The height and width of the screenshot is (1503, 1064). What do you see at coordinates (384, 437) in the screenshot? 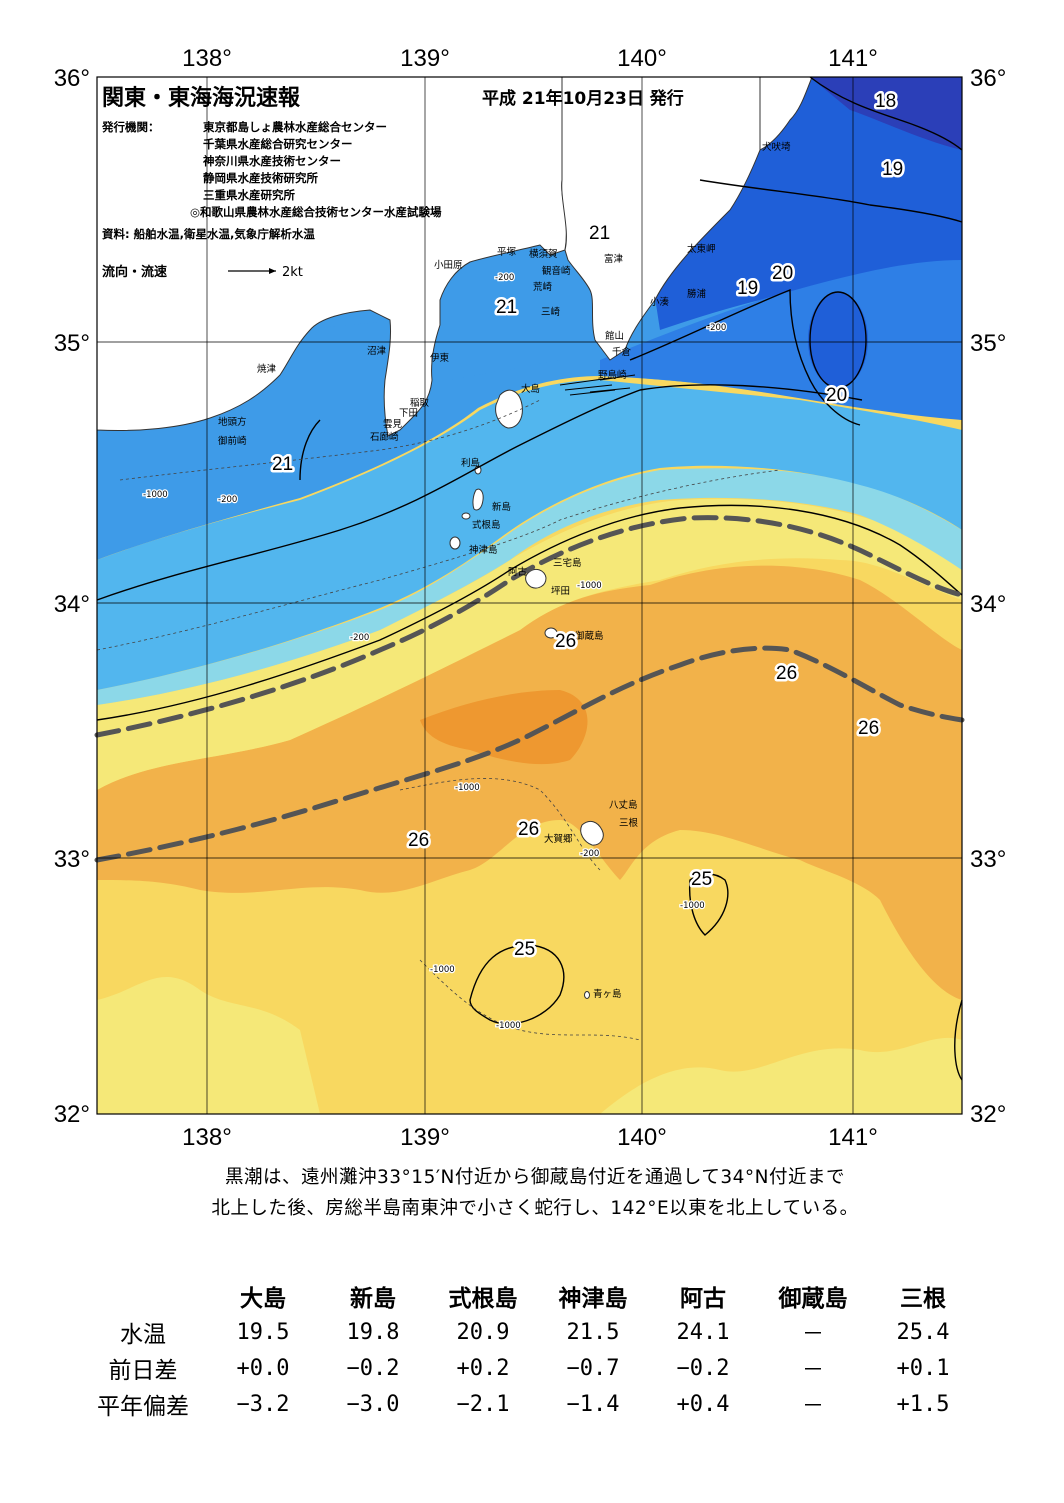
I see `place-label: 石廊崎` at bounding box center [384, 437].